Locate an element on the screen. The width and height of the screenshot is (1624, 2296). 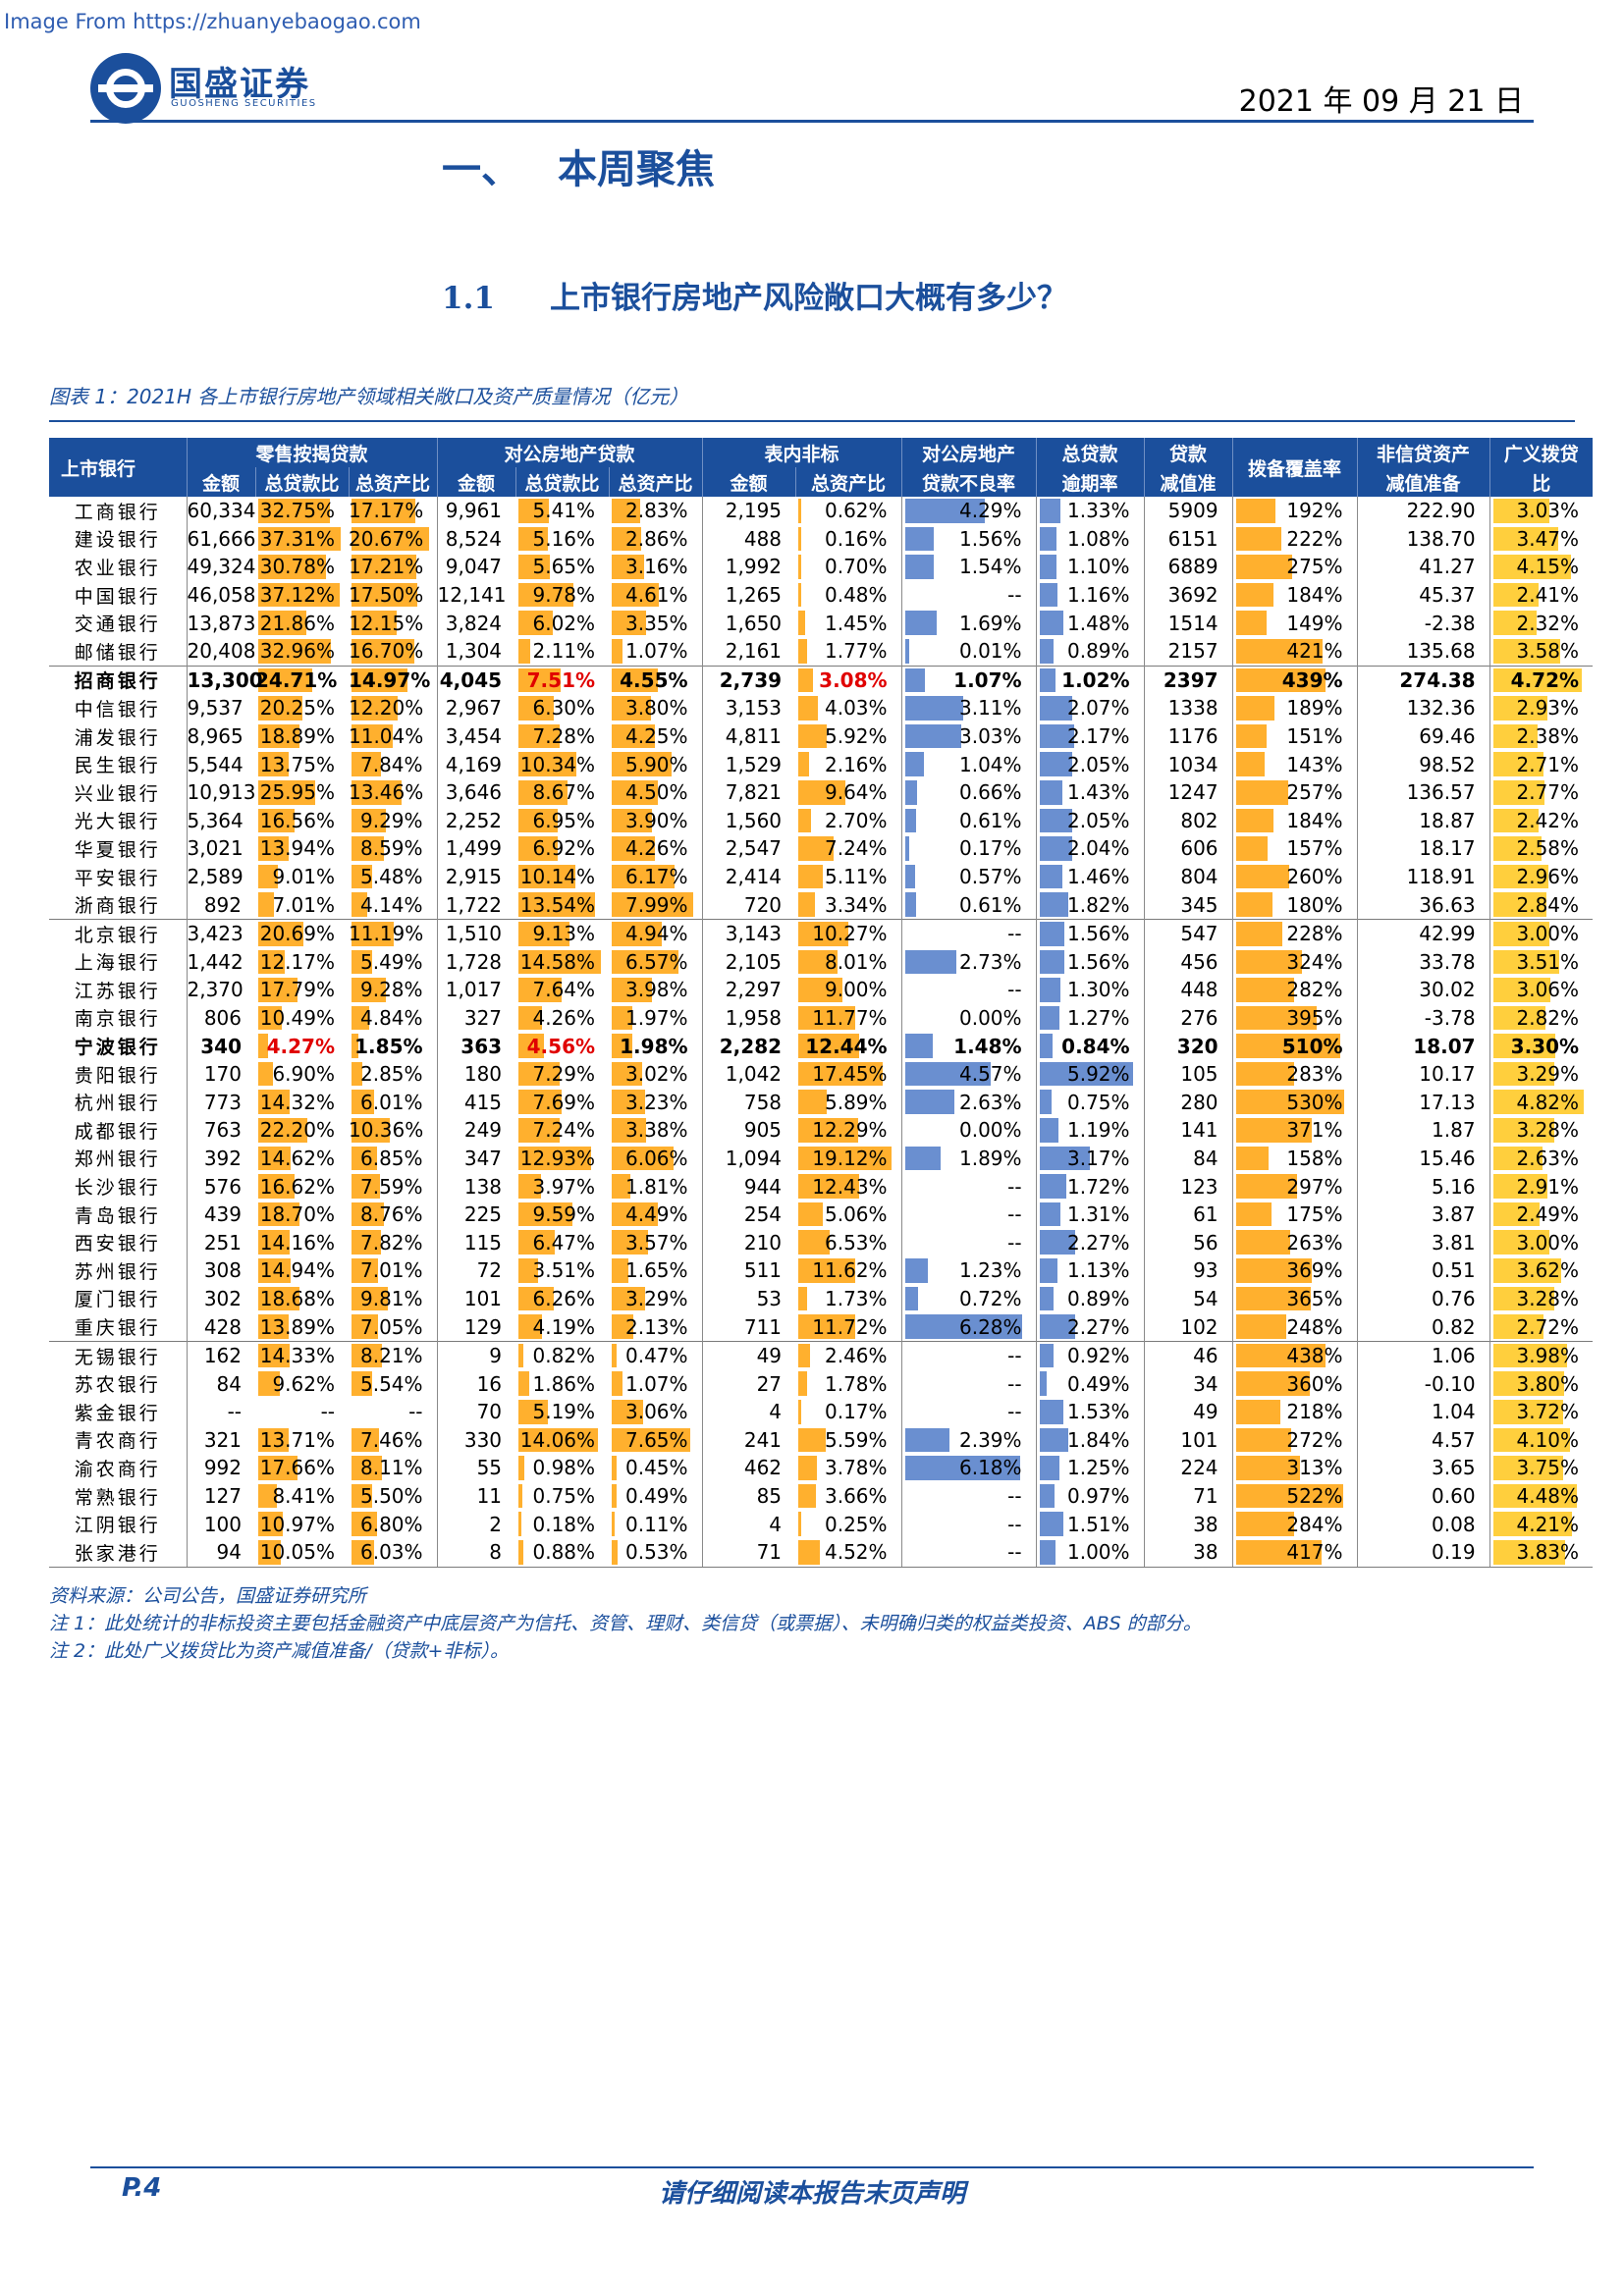
cell-value: 21.86% is located at coordinates (297, 623).